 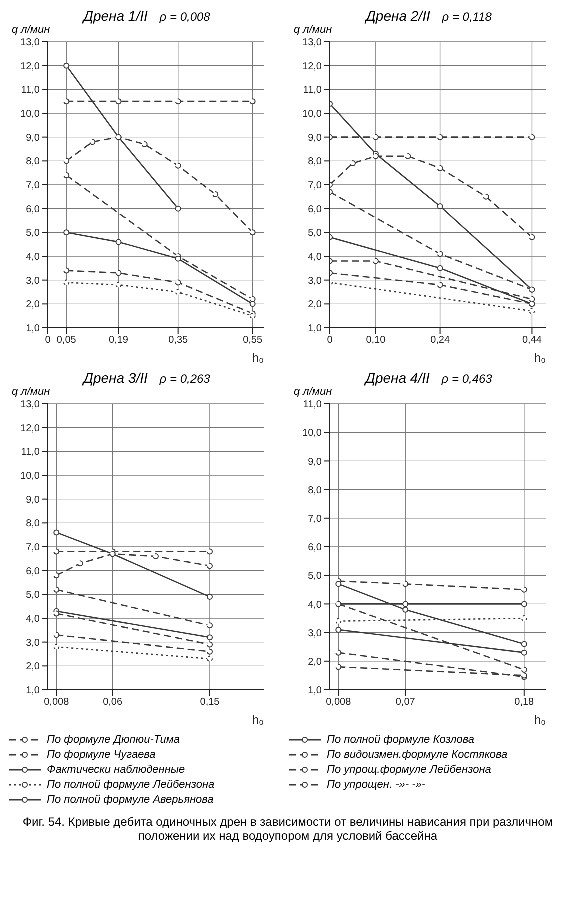 What do you see at coordinates (532, 340) in the screenshot?
I see `x-tick-label: 0,44` at bounding box center [532, 340].